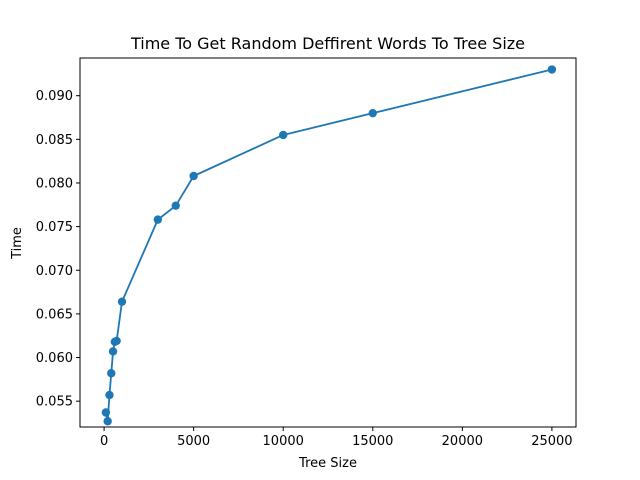  Describe the element at coordinates (58, 249) in the screenshot. I see `y-axis: 0.055 0.060 0.065 0.070 0.075 0.080 0.085 0.090` at that location.